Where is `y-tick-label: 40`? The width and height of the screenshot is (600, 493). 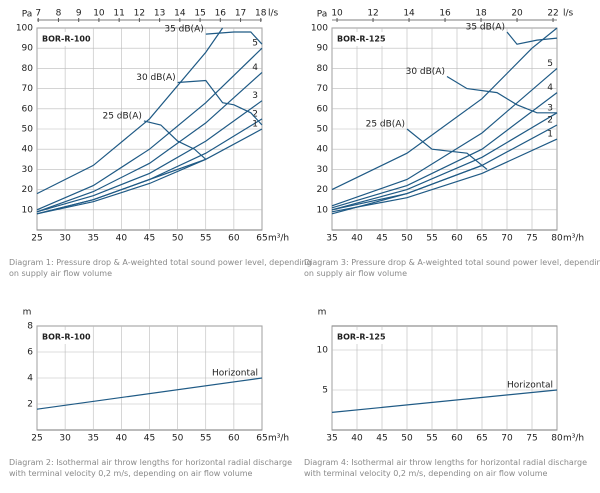
y-tick-label: 40 is located at coordinates (323, 150).